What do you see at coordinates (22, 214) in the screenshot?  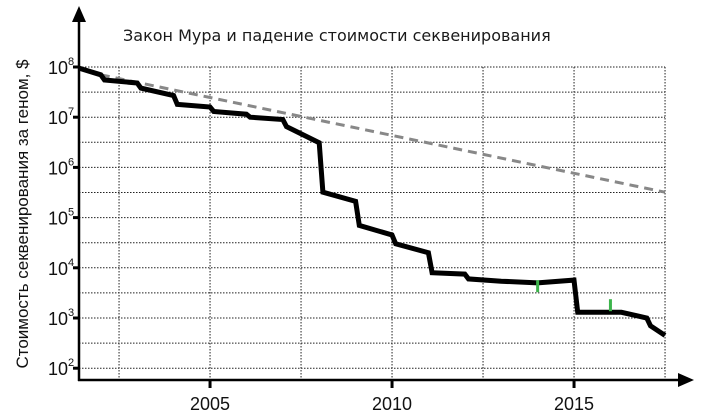 I see `y-axis-label: Стоимость секвенирования за геном, $` at bounding box center [22, 214].